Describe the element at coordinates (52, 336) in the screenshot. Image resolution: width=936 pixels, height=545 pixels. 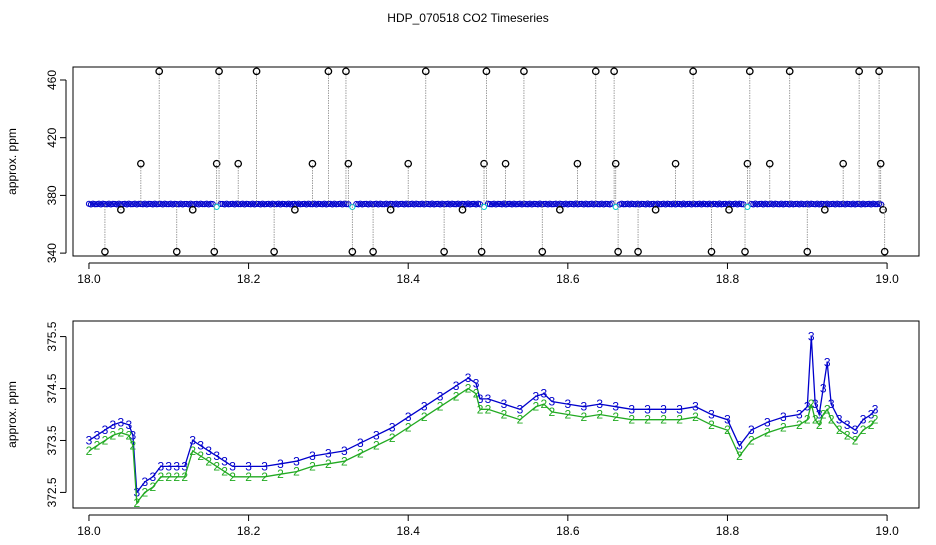
I see `y-tick-label: 375.5` at that location.